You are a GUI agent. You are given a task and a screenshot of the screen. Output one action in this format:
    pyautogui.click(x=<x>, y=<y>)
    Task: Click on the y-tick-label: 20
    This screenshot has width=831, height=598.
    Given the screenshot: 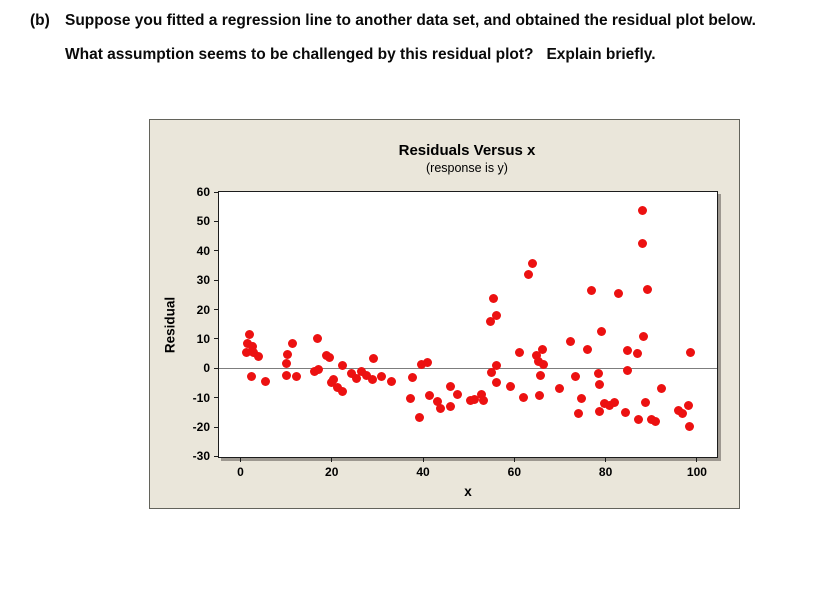 What is the action you would take?
    pyautogui.click(x=203, y=309)
    